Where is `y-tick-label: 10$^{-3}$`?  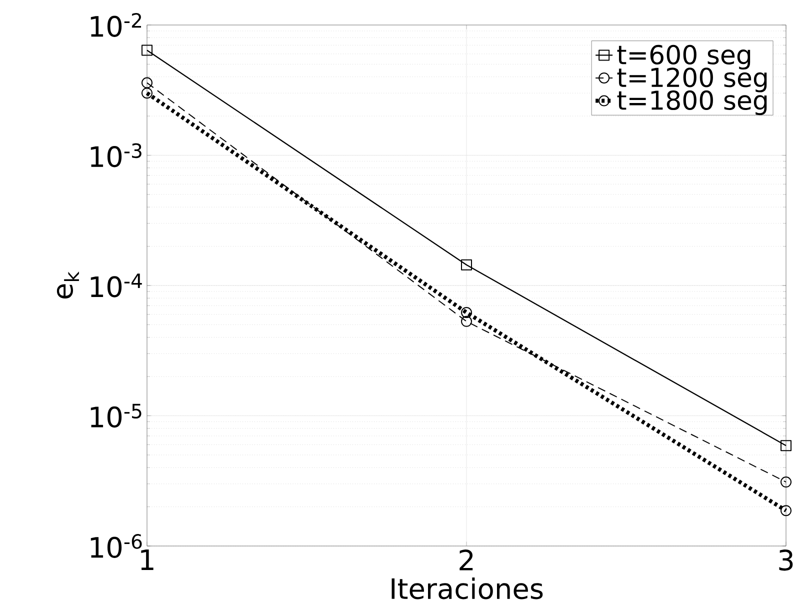 y-tick-label: 10$^{-3}$ is located at coordinates (116, 155).